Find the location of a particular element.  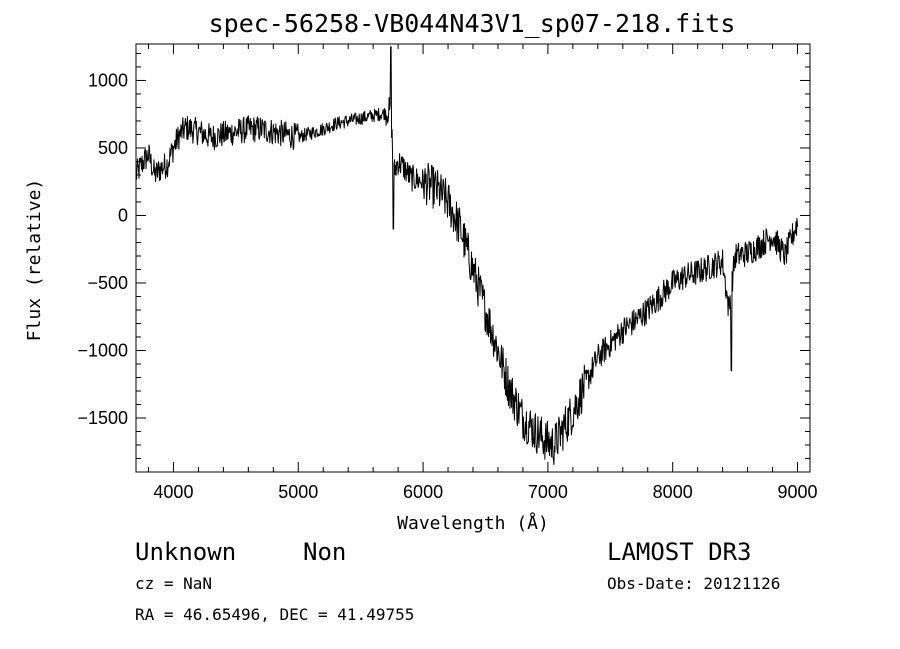

x-tick-label: 7000 is located at coordinates (548, 492).